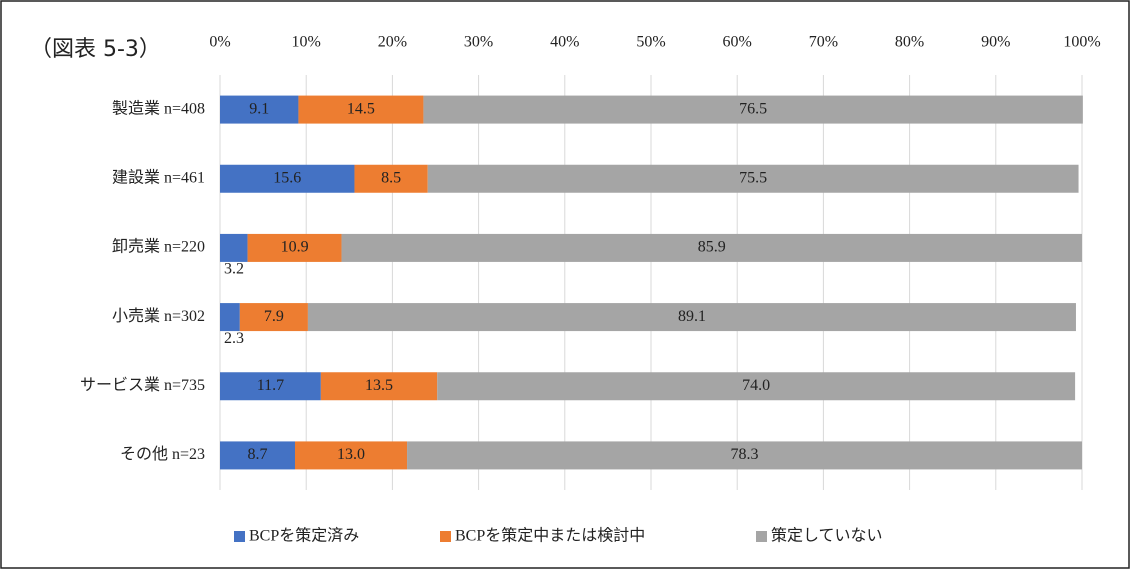 This screenshot has height=569, width=1130. I want to click on data-label: 76.5, so click(753, 108).